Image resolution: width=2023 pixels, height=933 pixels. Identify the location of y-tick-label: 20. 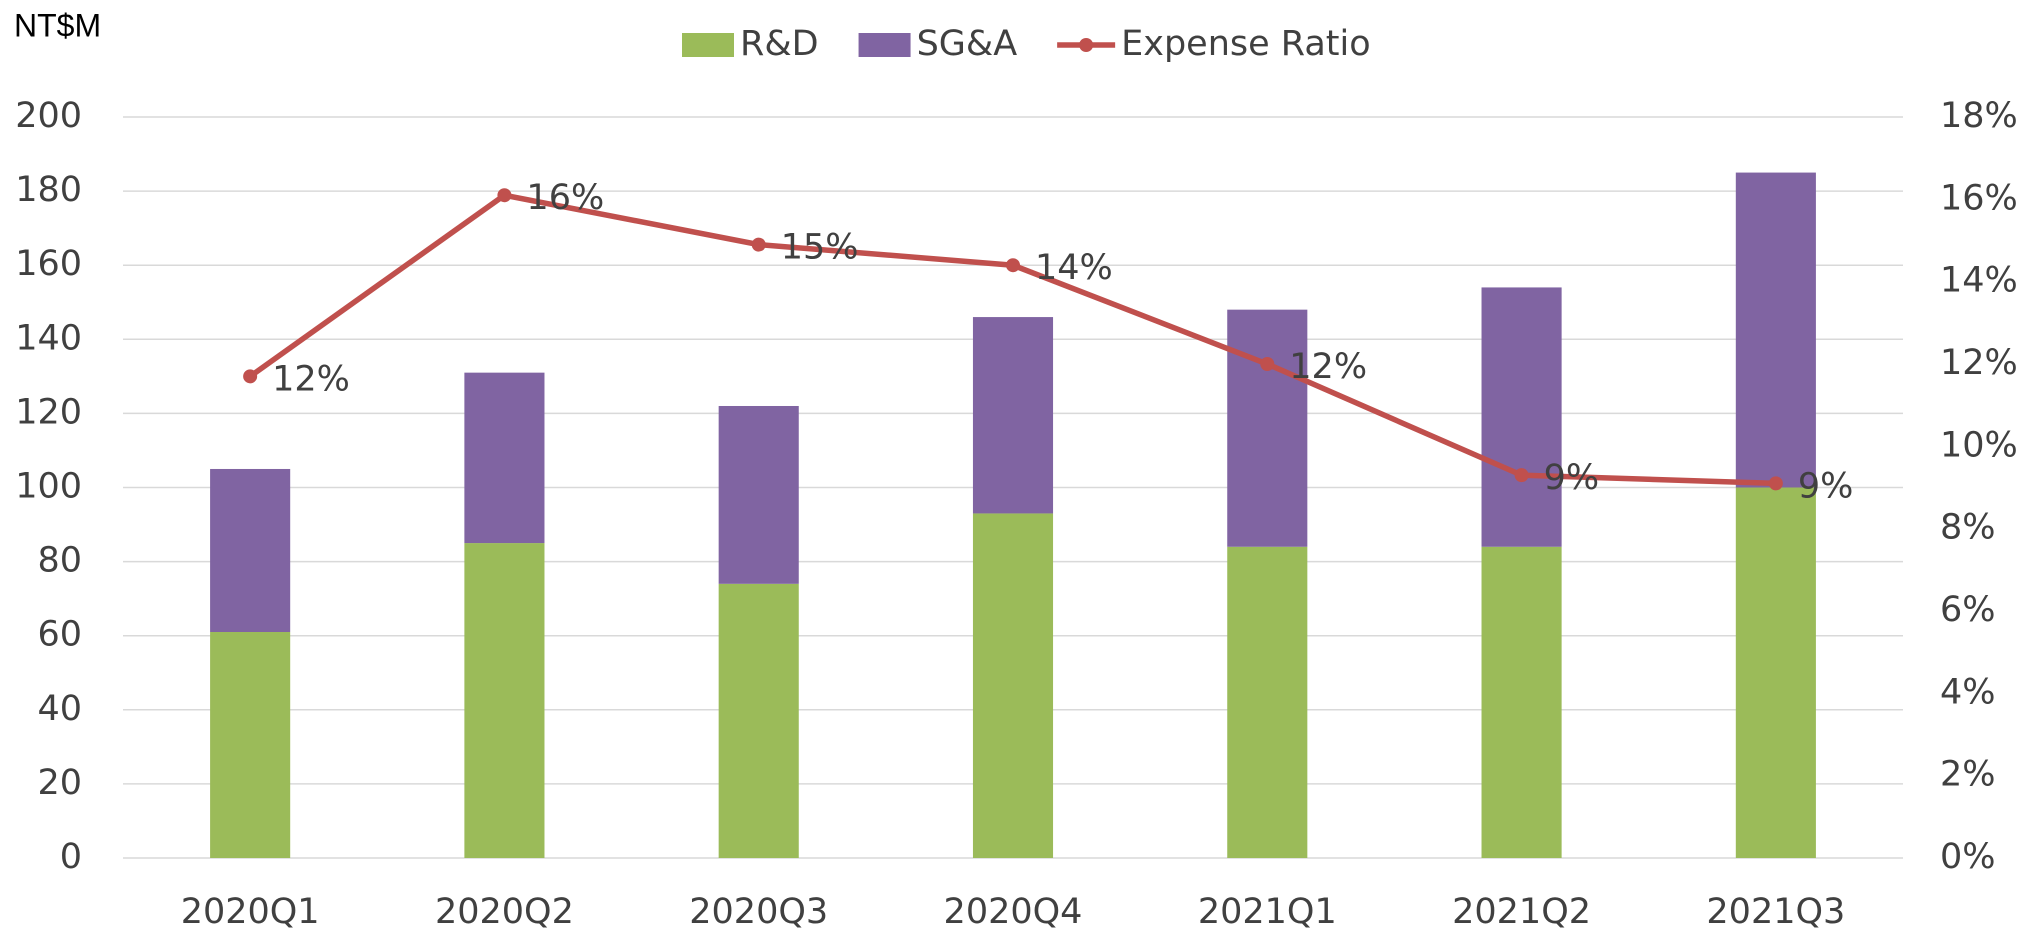
(59, 783).